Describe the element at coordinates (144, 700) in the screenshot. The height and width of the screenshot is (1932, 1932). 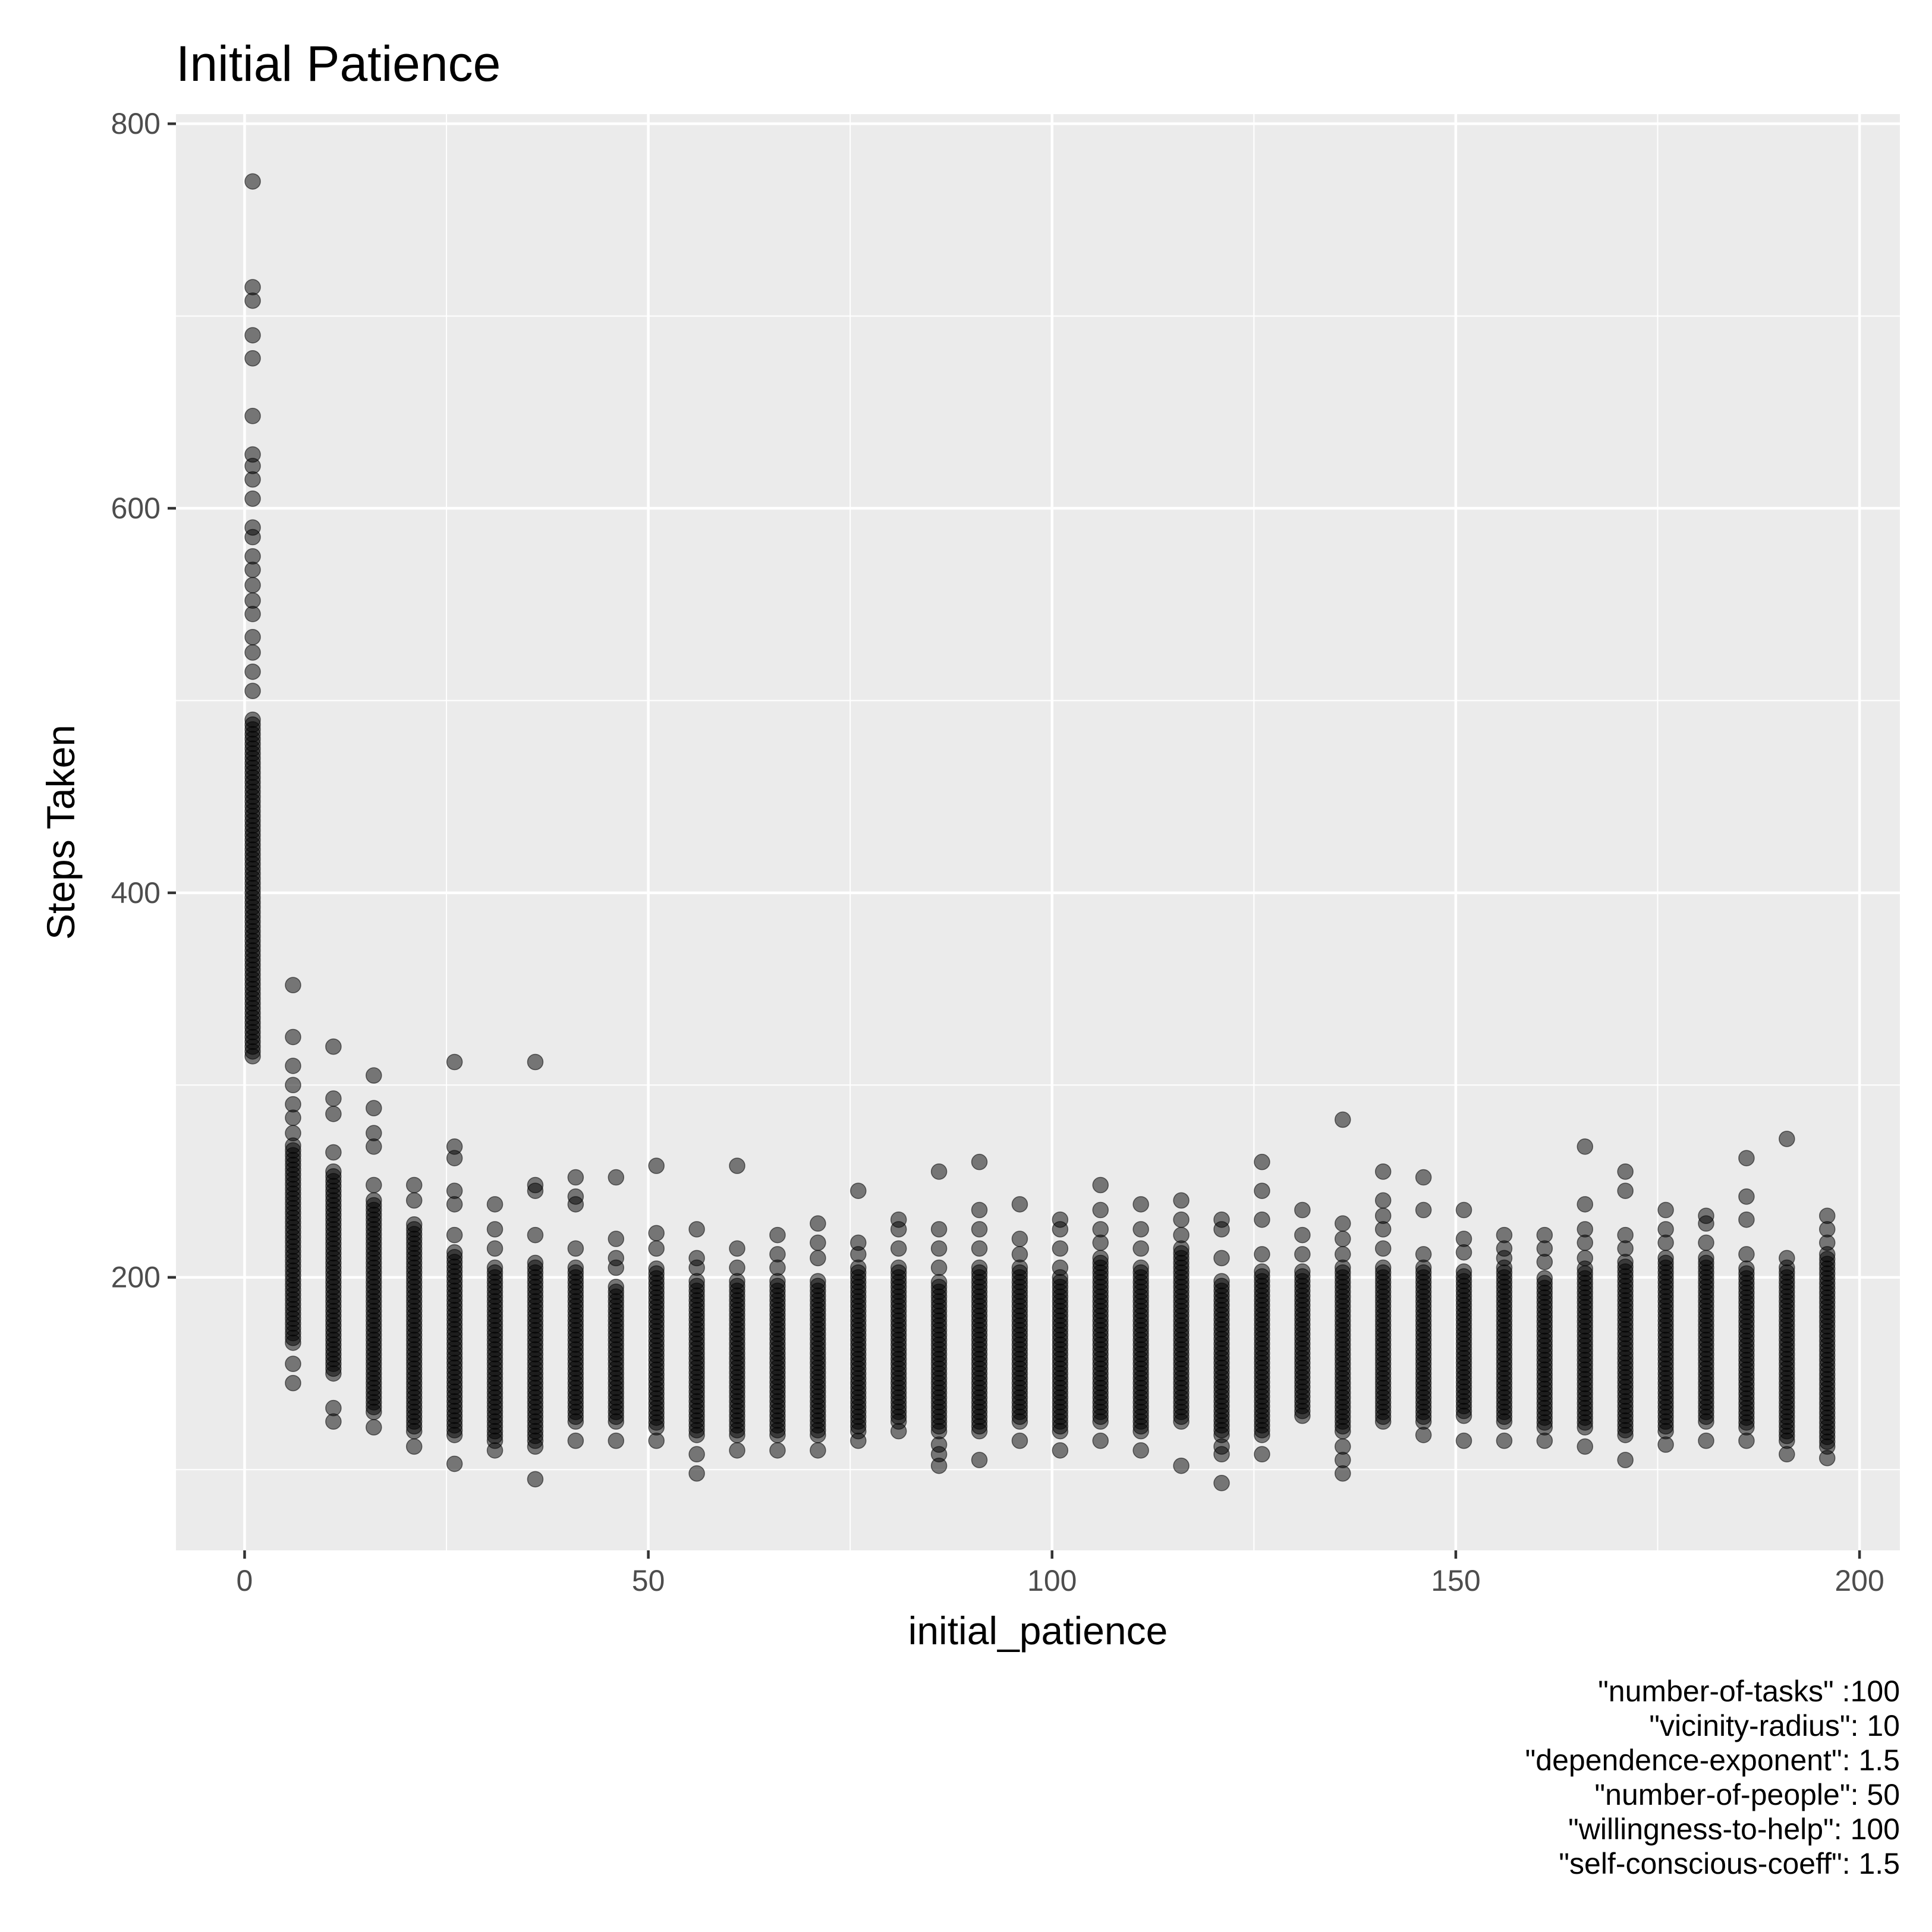
I see `y-axis: 200 400 600 800` at that location.